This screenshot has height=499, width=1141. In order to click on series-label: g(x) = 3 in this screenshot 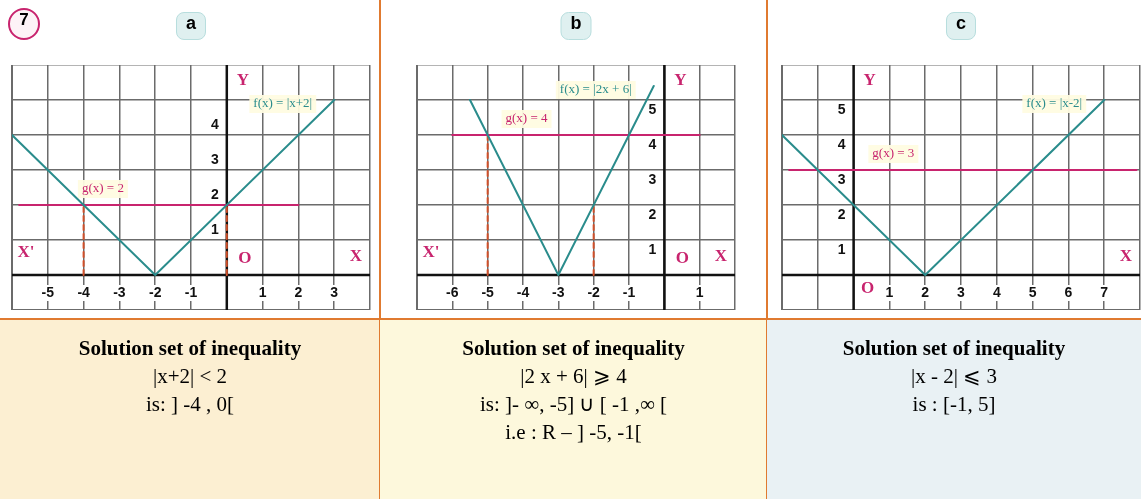, I will do `click(893, 153)`.